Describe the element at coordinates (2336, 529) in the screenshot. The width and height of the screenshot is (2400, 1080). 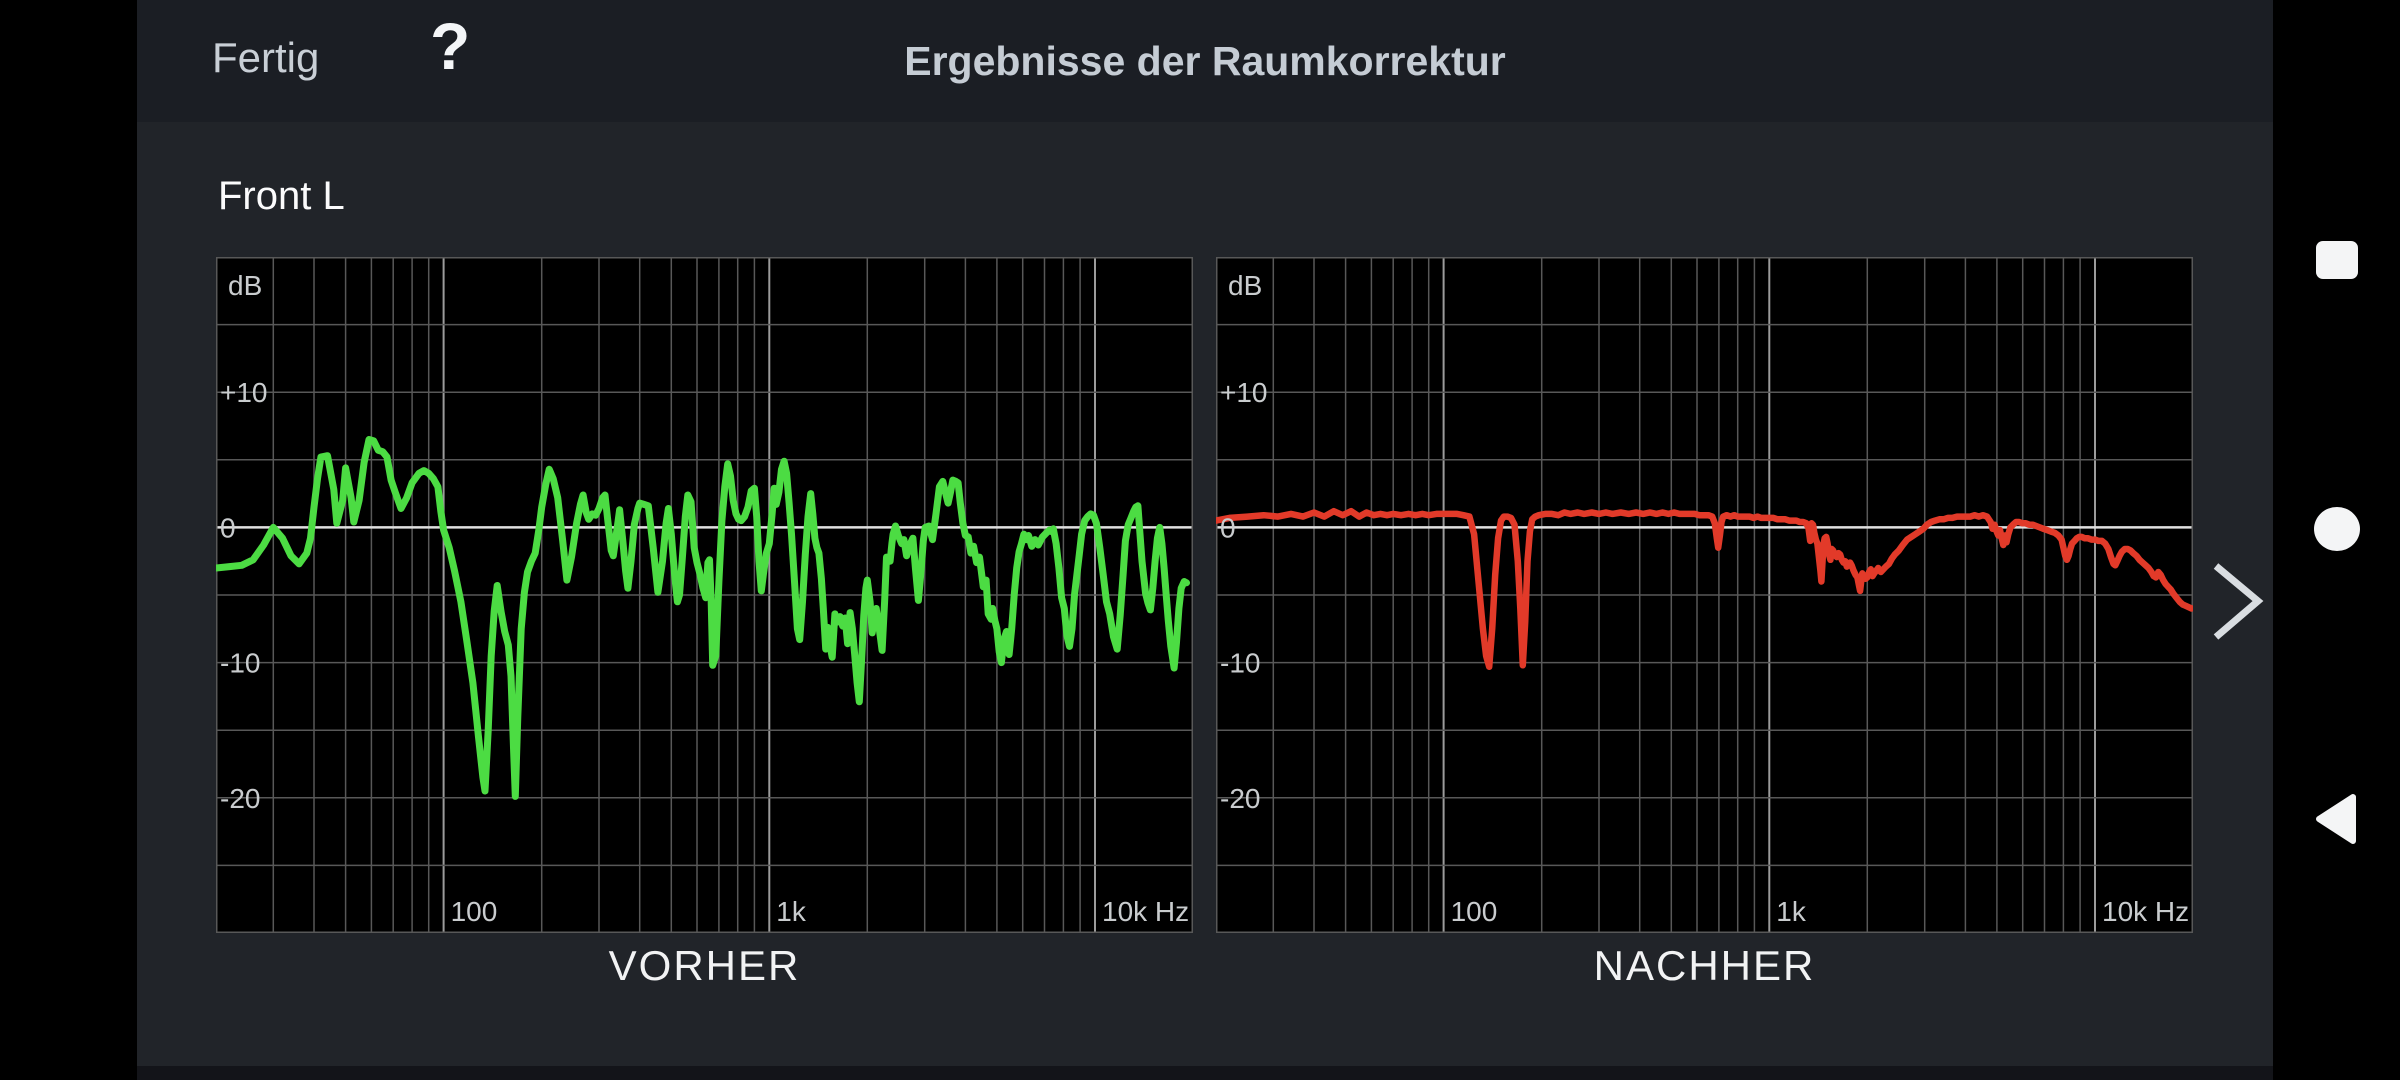
I see `home-circle-icon` at that location.